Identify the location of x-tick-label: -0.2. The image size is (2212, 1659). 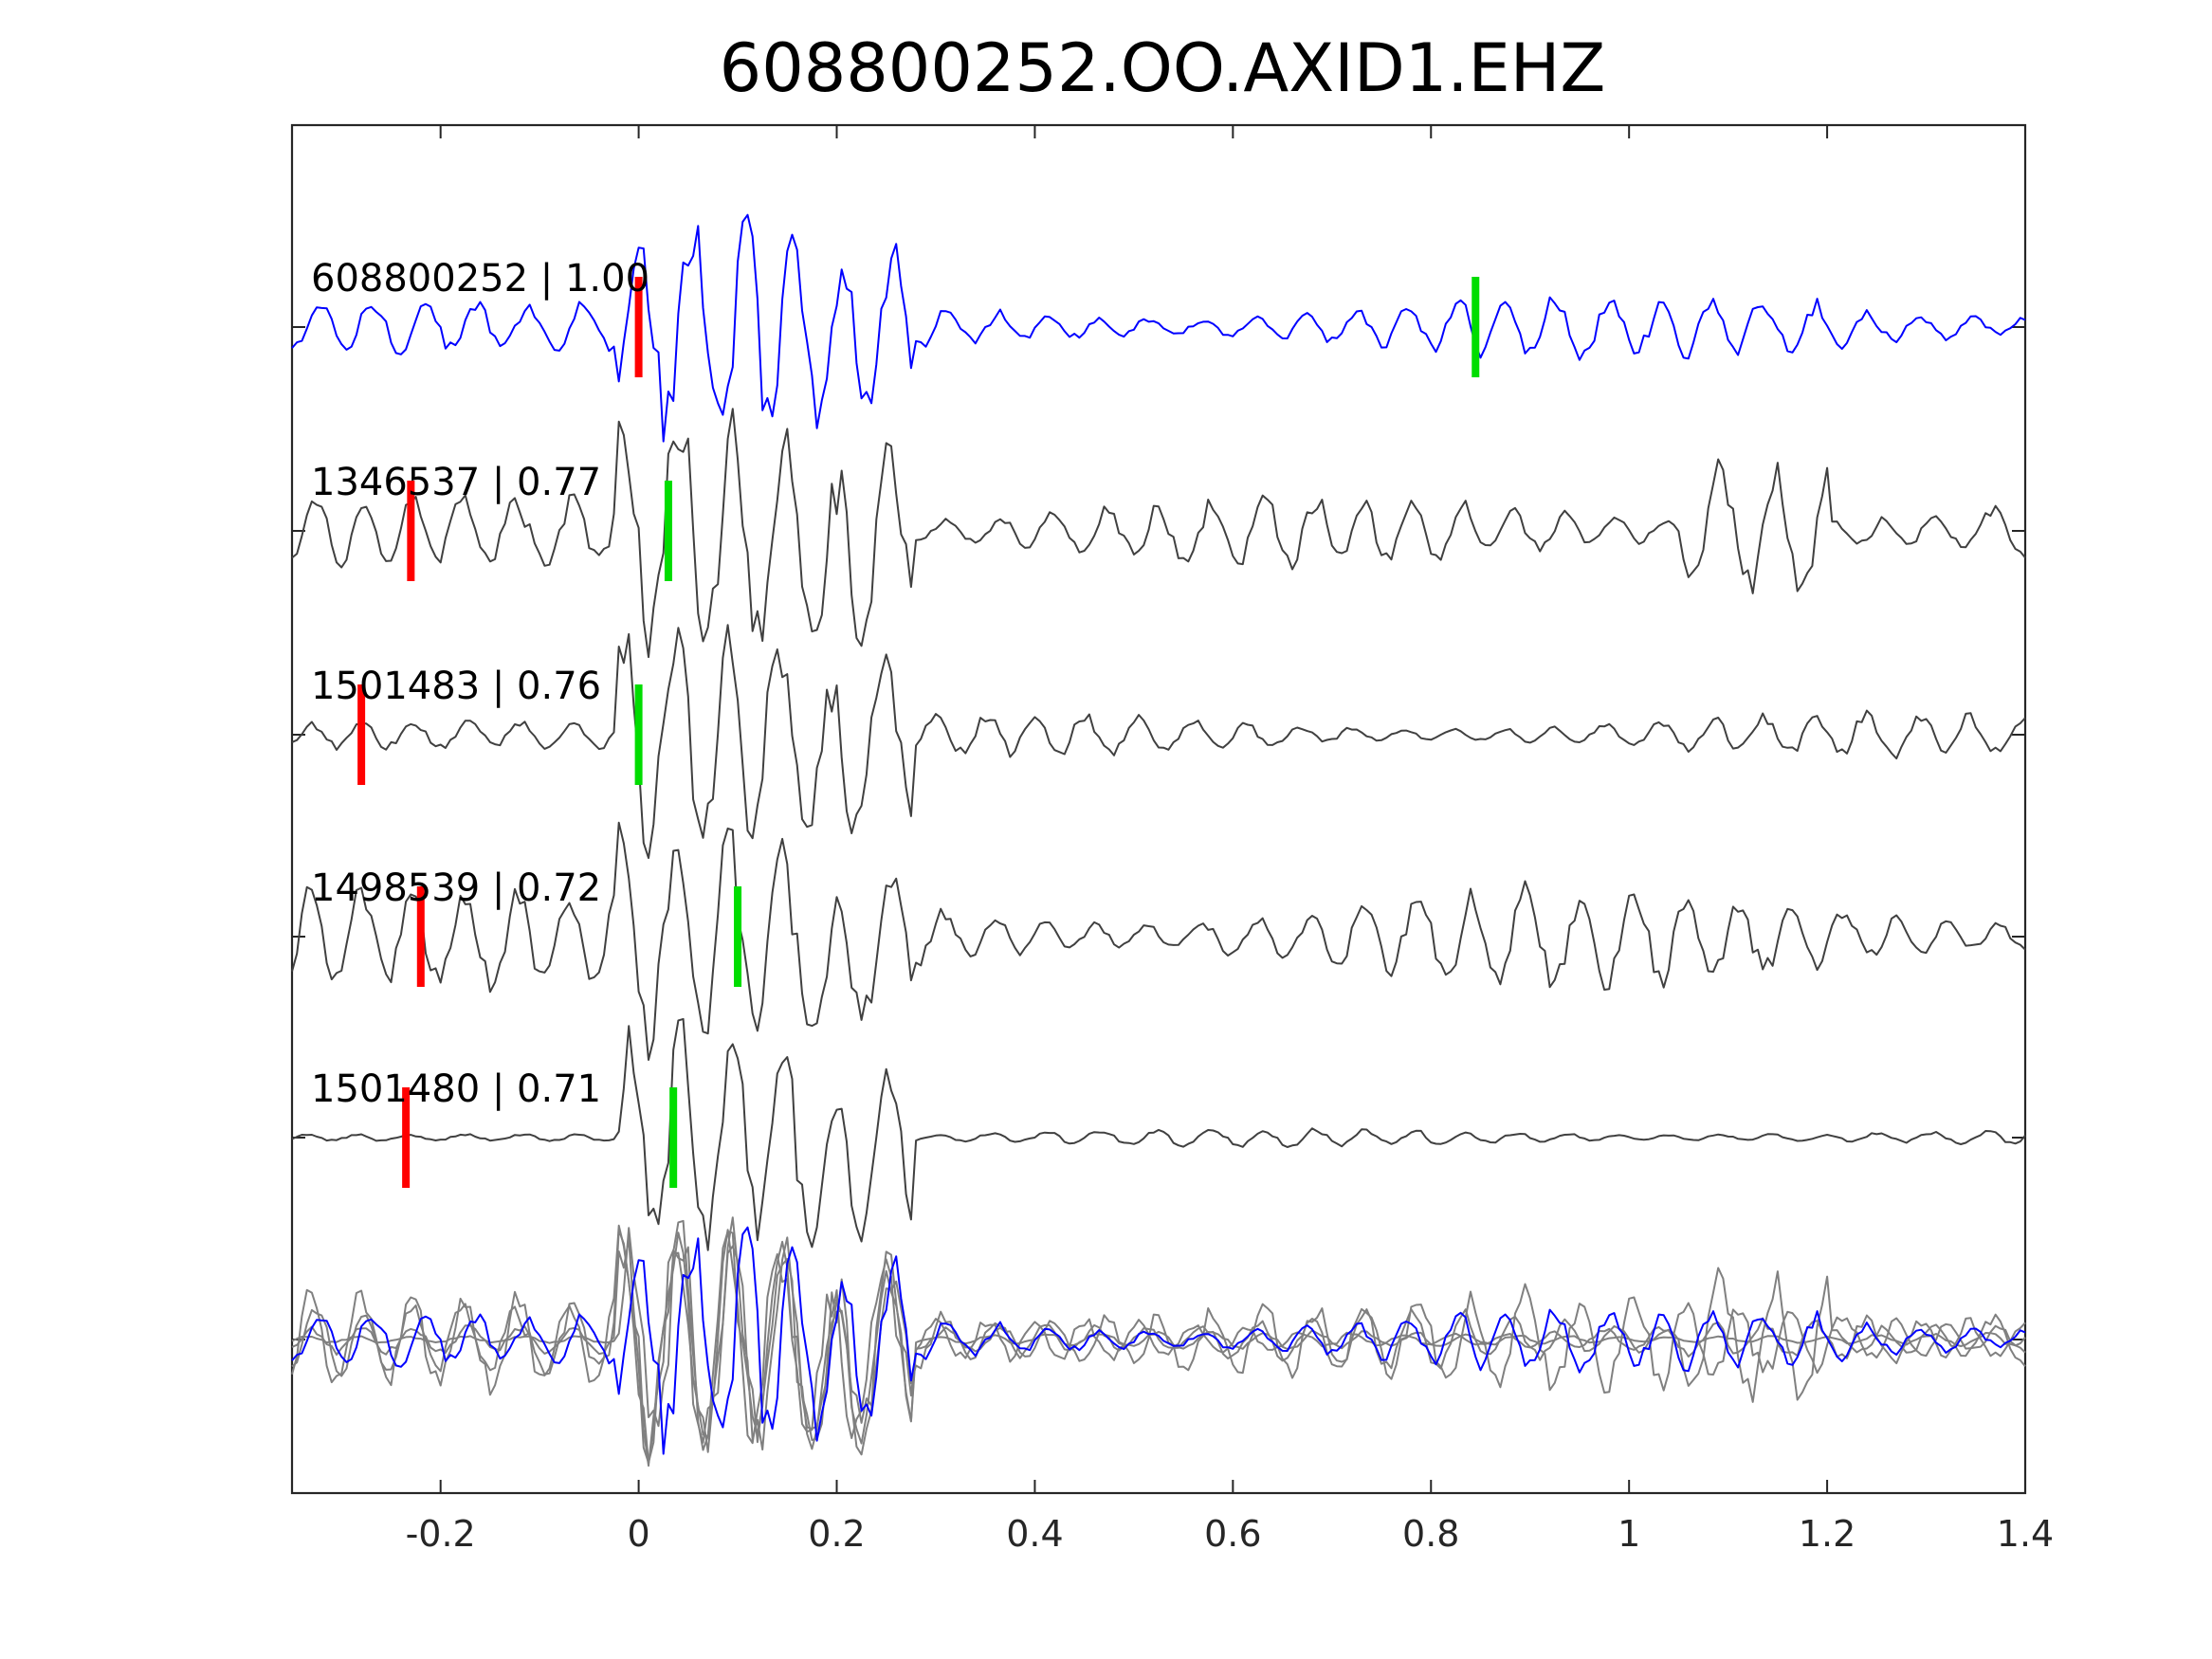
(441, 1534).